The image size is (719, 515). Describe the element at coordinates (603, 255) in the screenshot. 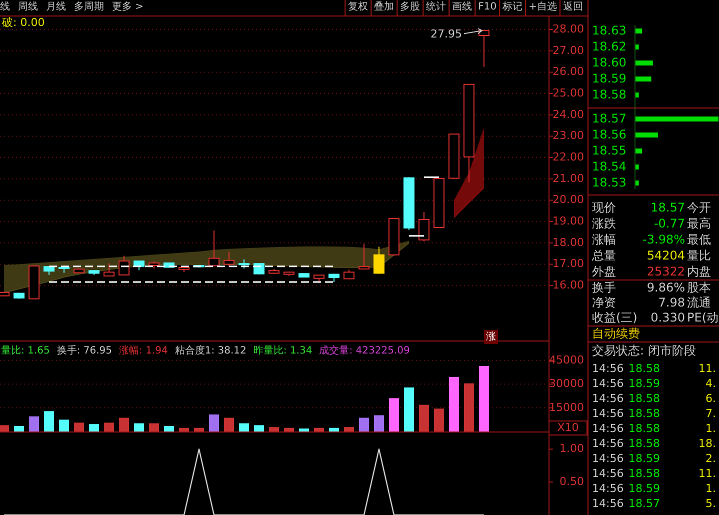

I see `text: 总量` at that location.